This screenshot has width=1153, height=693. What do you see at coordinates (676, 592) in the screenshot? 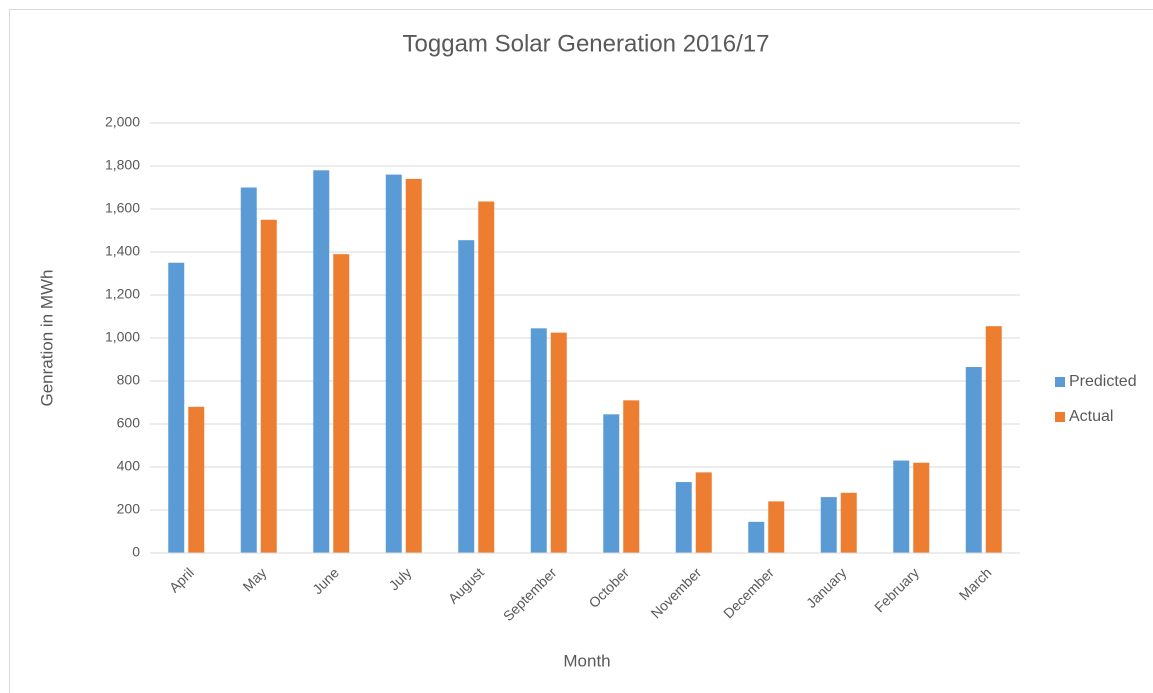
I see `x-tick-label: November` at bounding box center [676, 592].